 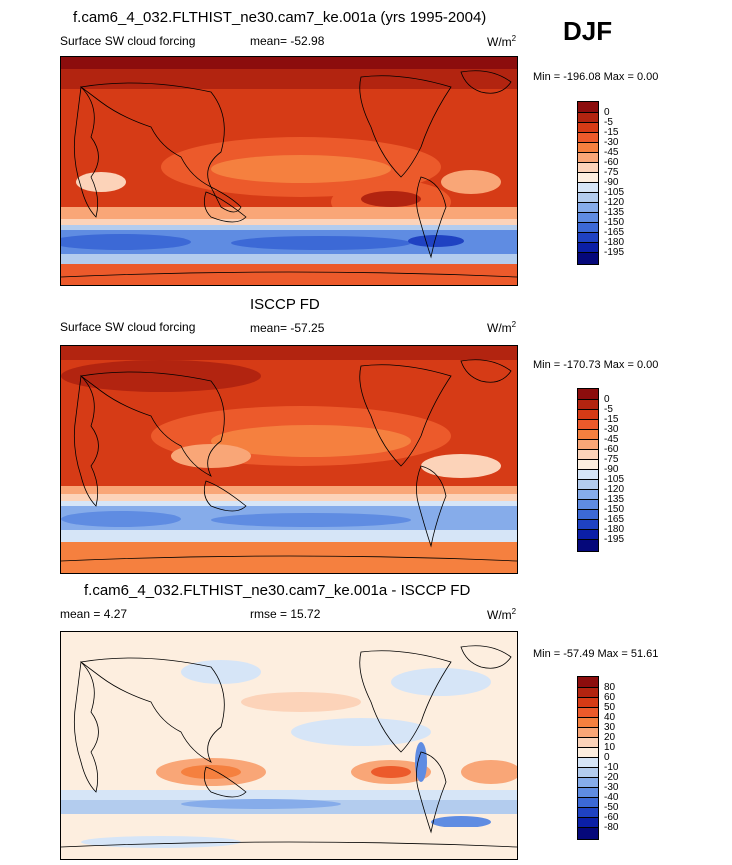 I want to click on panel3-colorbar, so click(x=588, y=758).